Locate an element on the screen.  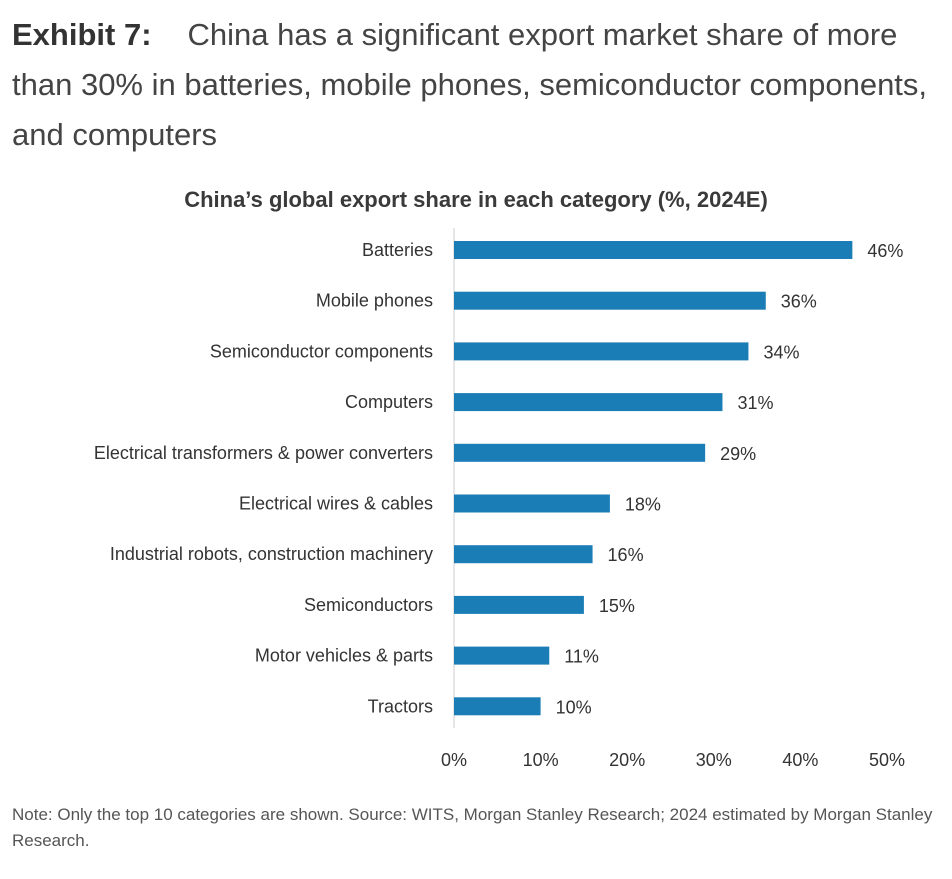
data-label: 15% is located at coordinates (617, 606).